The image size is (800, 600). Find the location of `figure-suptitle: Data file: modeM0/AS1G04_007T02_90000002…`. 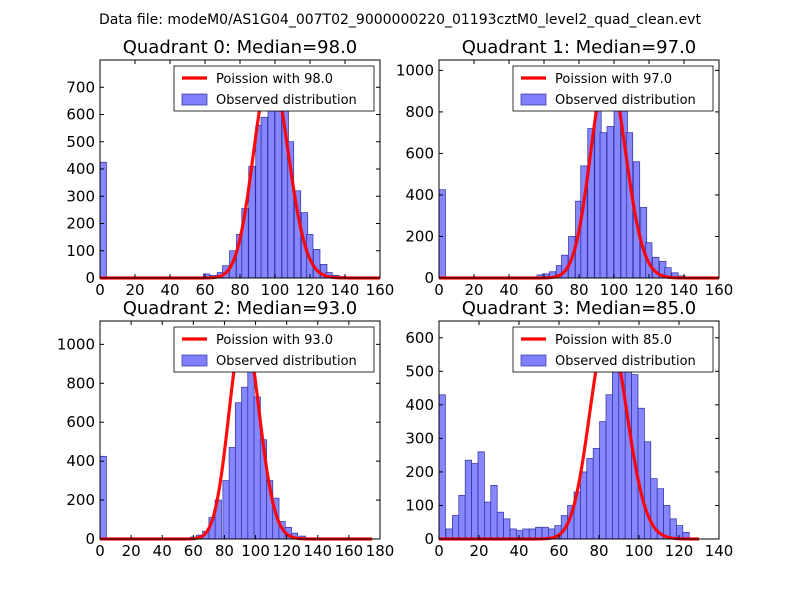

figure-suptitle: Data file: modeM0/AS1G04_007T02_90000002… is located at coordinates (400, 20).